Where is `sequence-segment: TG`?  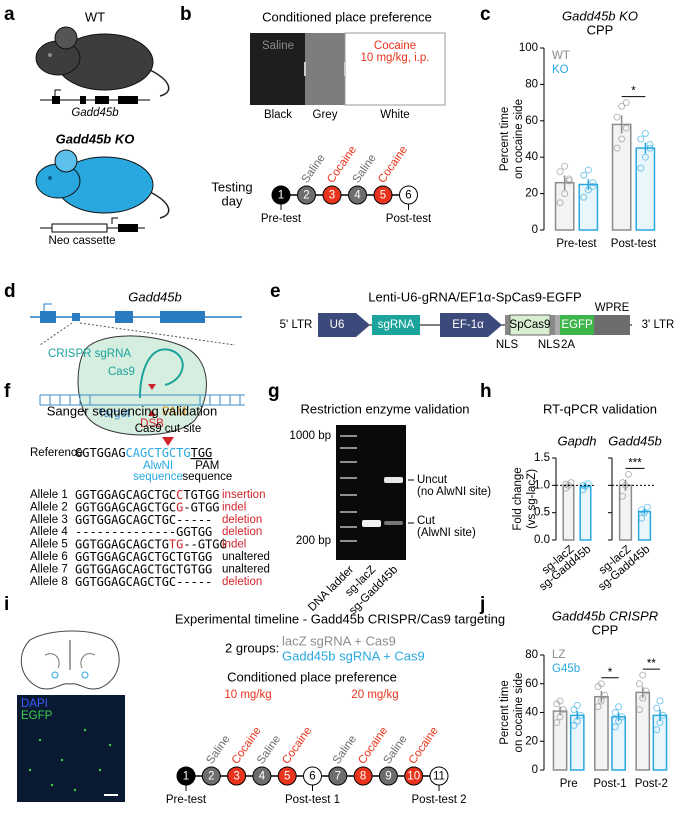
sequence-segment: TG is located at coordinates (176, 544).